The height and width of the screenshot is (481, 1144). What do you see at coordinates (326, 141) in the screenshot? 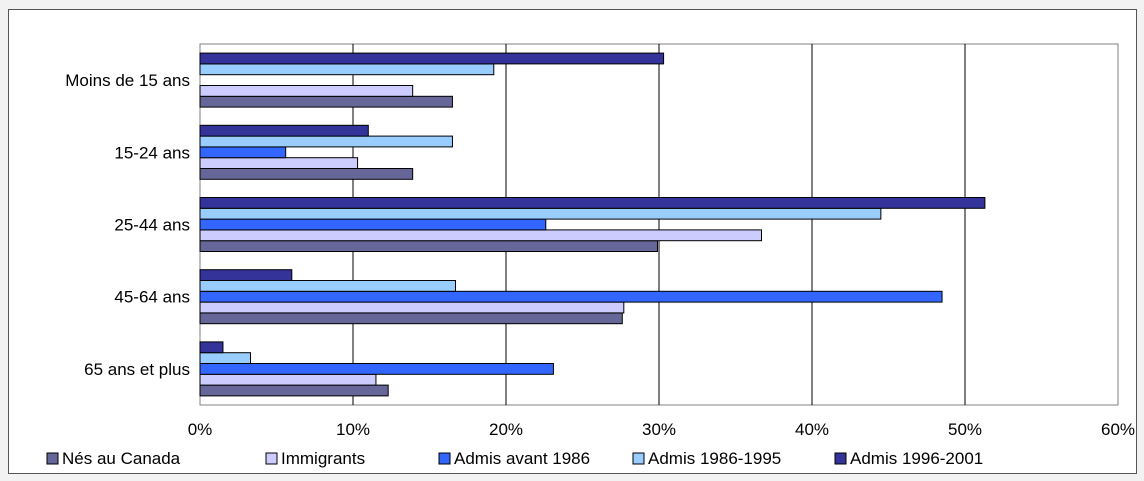
I see `bar-admis-1986-1995-15-24-ans` at bounding box center [326, 141].